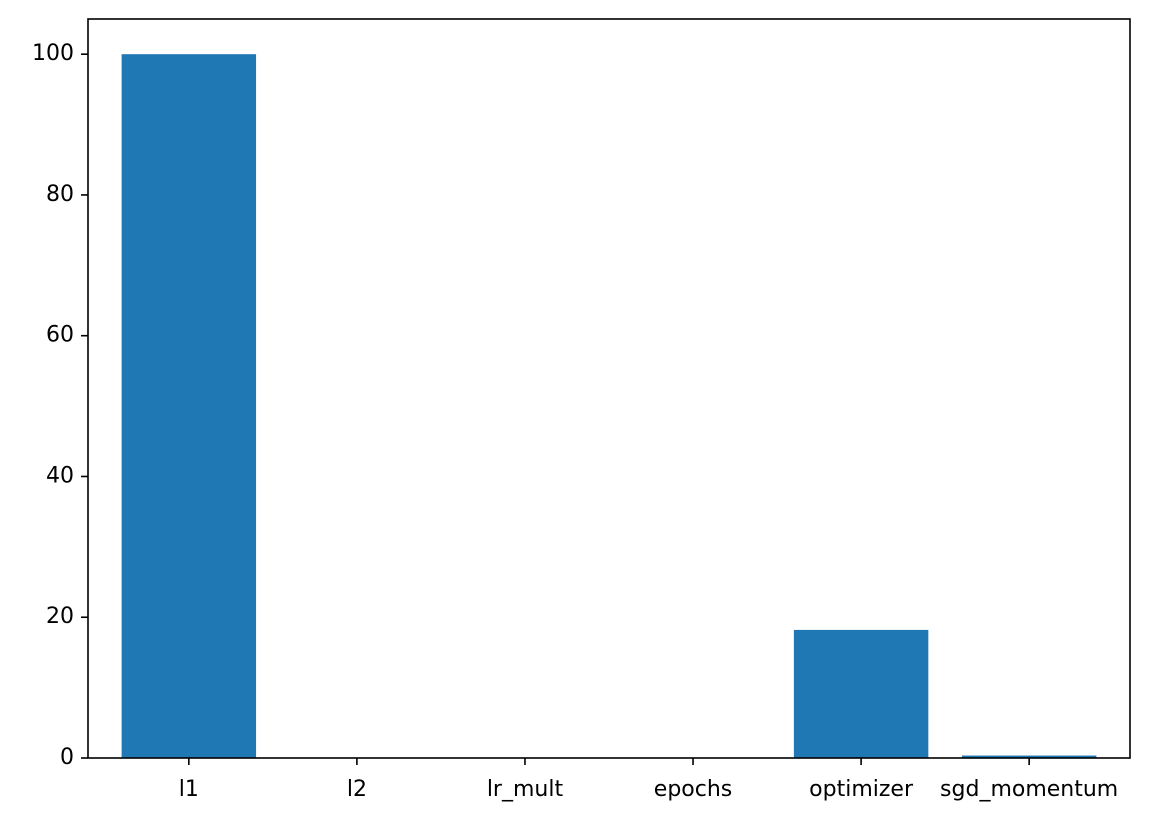  I want to click on y-tick-label: 80, so click(60, 194).